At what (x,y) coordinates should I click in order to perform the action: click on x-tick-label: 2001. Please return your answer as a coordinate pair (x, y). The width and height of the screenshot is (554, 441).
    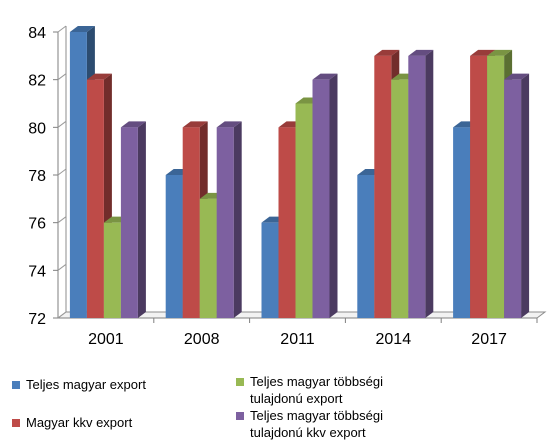
    Looking at the image, I should click on (106, 339).